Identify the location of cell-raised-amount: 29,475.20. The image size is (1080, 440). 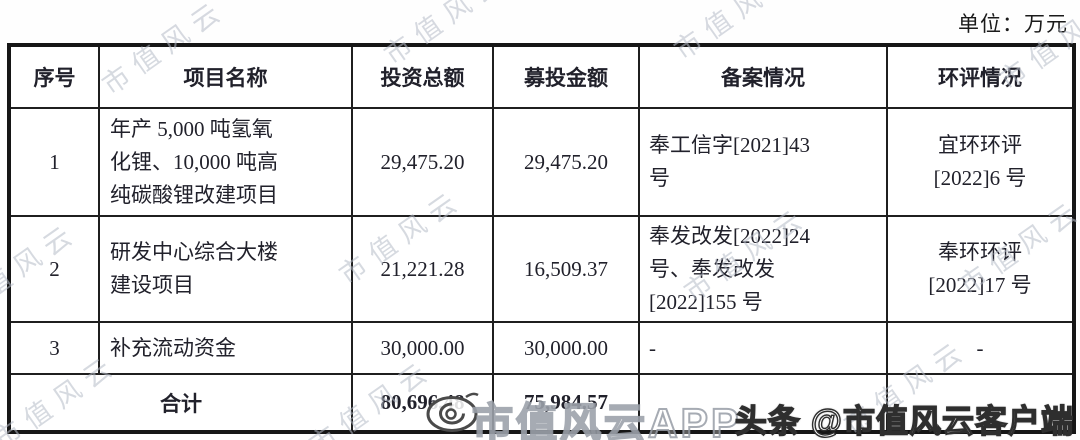
(566, 162).